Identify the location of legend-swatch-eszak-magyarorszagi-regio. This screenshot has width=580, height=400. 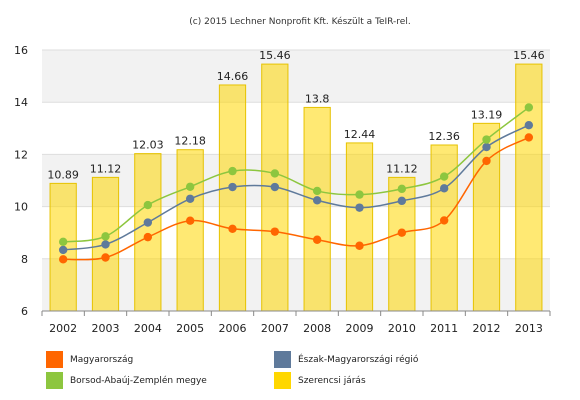
(282, 359).